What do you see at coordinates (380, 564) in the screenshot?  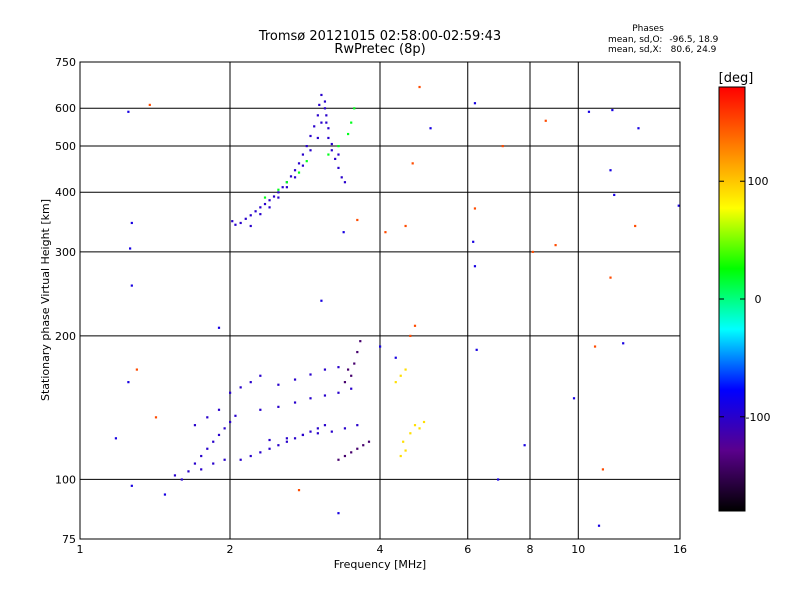 I see `x-axis-label: Frequency [MHz]` at bounding box center [380, 564].